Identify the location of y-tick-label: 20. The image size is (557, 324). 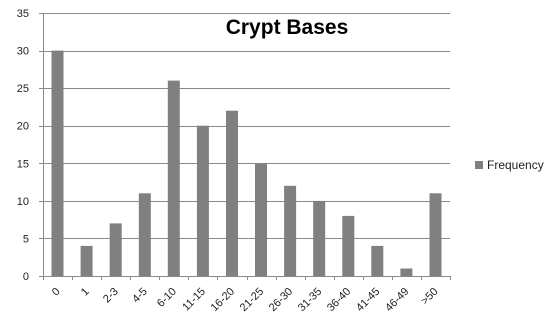
(23, 127).